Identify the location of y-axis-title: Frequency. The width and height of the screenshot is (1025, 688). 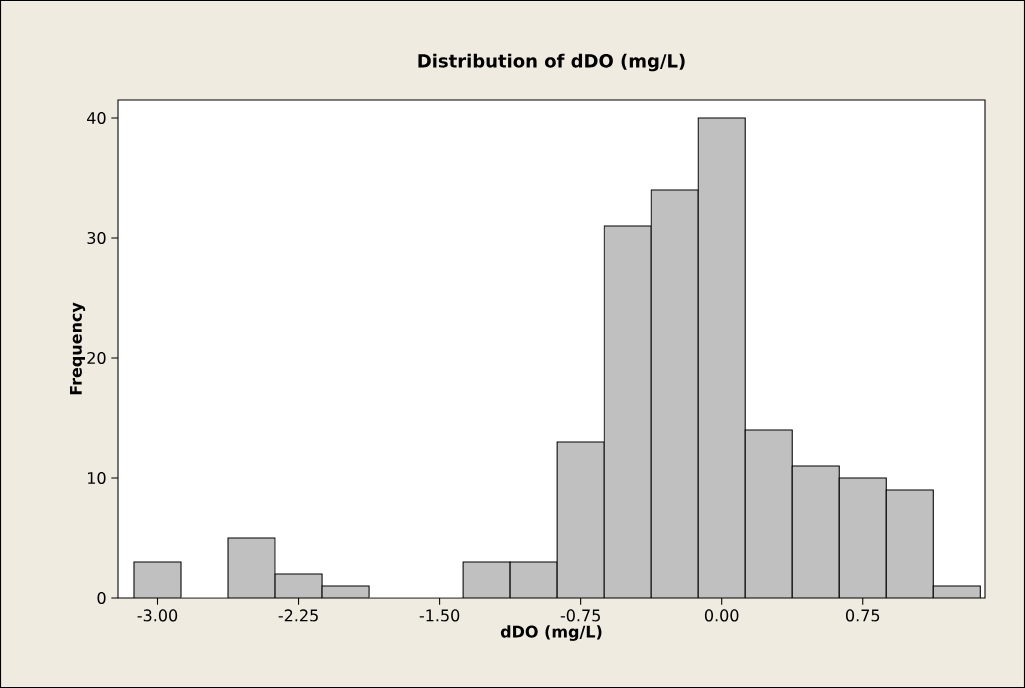
(78, 348).